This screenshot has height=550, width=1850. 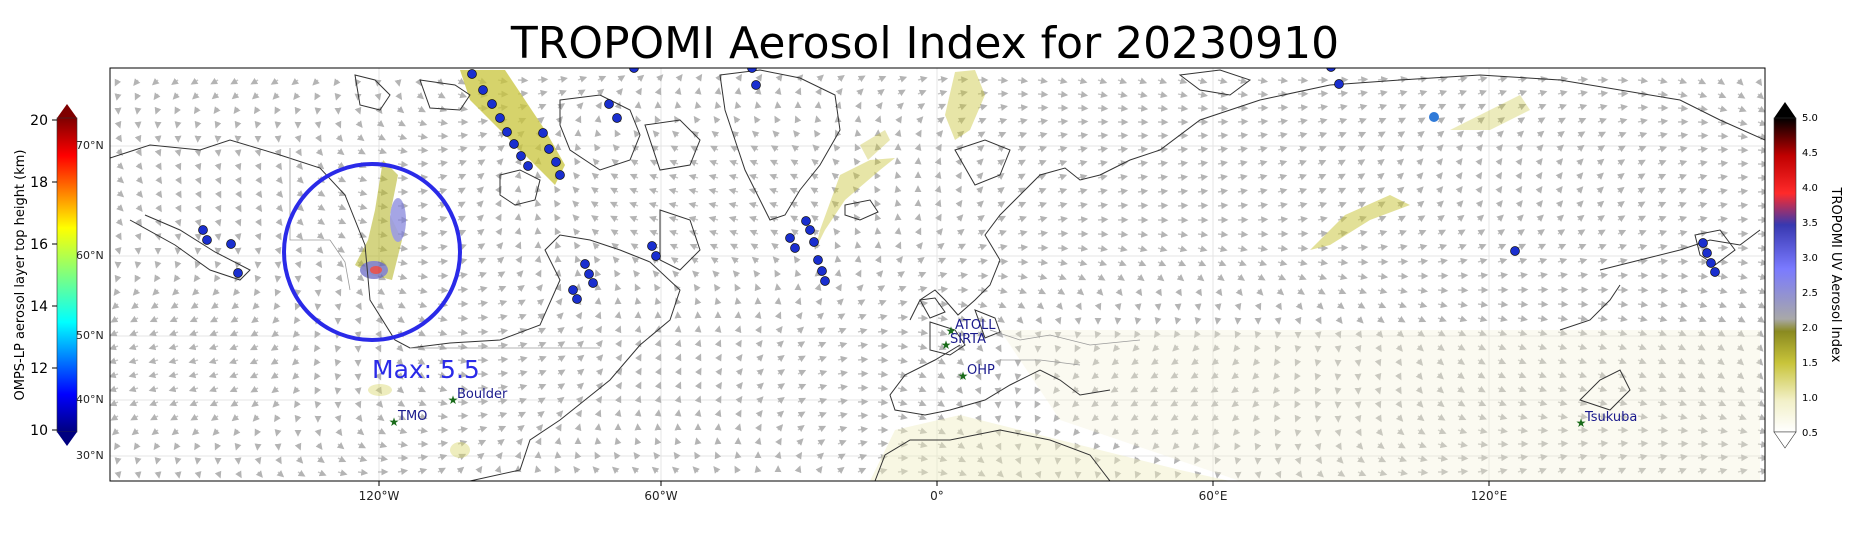 I want to click on right-colorbar-tick: 3.0, so click(x=1810, y=258).